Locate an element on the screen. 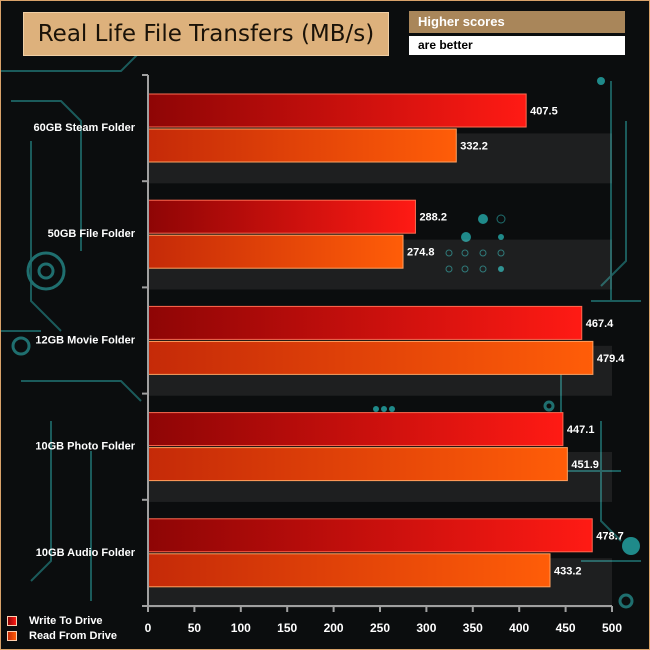 This screenshot has width=650, height=650. chart-title: Real Life File Transfers (MB/s) is located at coordinates (206, 34).